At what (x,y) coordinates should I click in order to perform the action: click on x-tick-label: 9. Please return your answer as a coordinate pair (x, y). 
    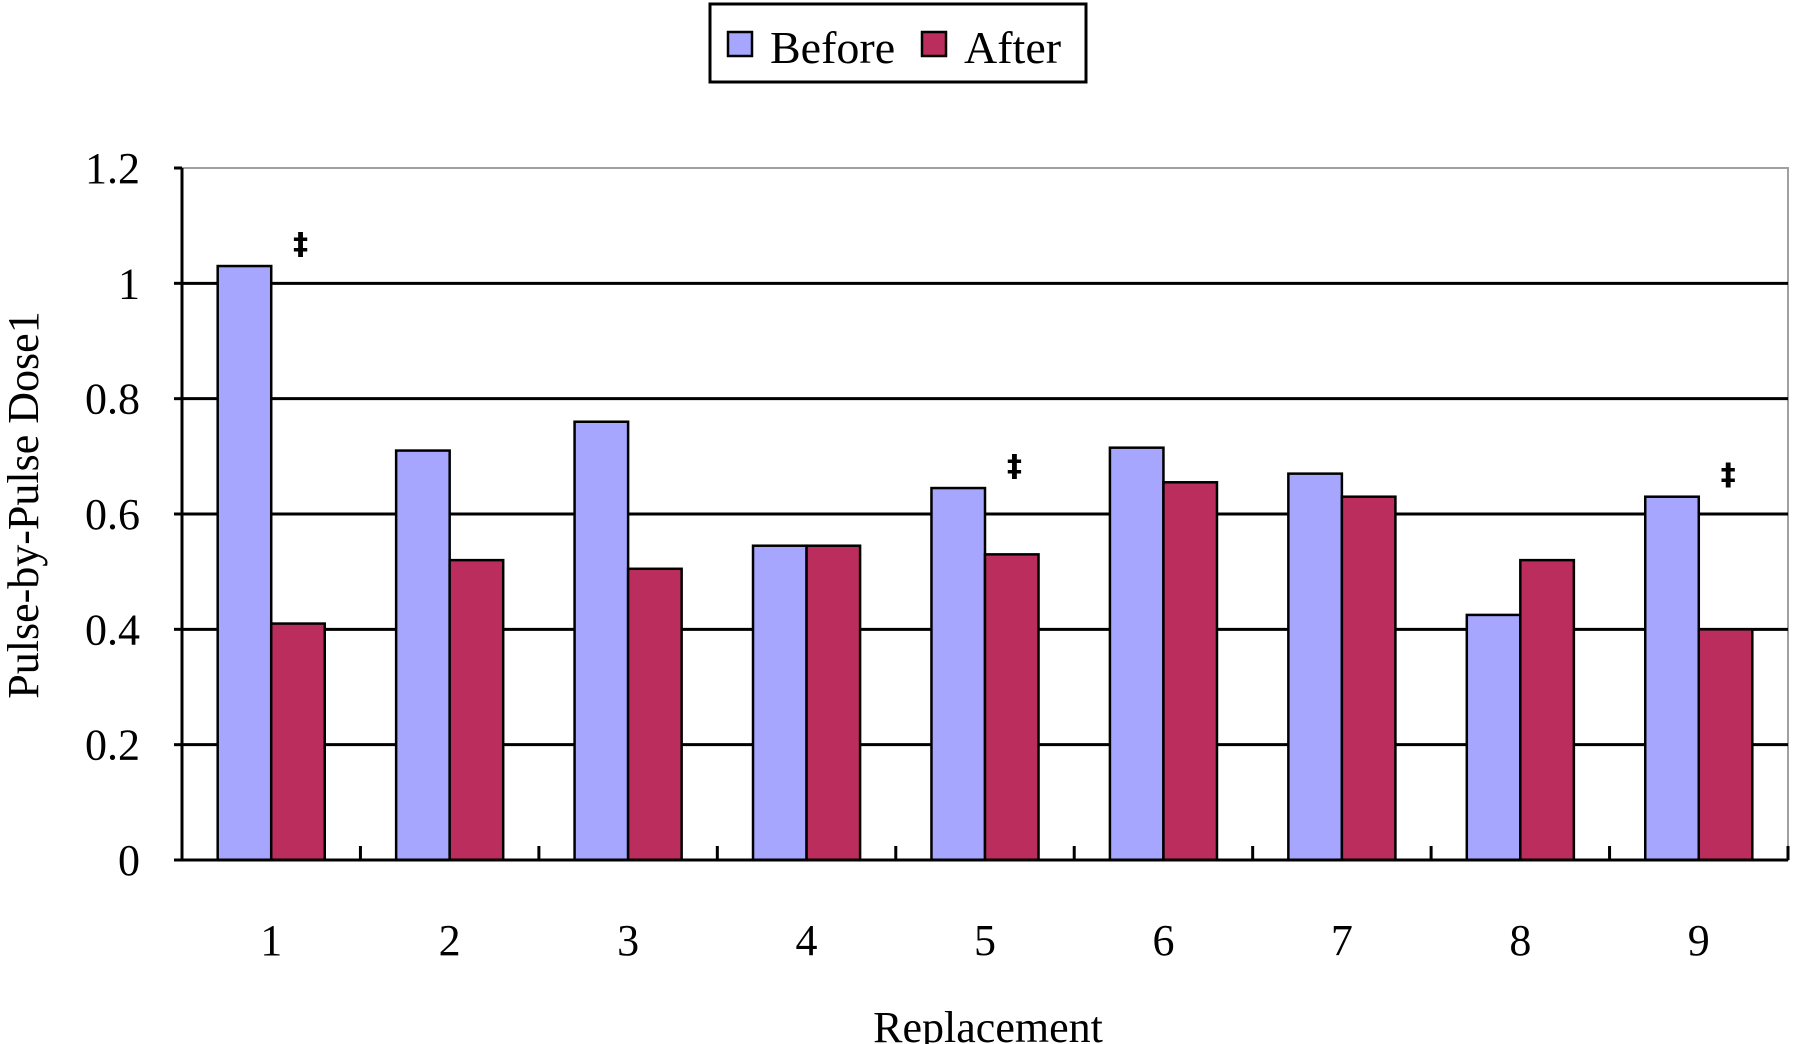
    Looking at the image, I should click on (1699, 940).